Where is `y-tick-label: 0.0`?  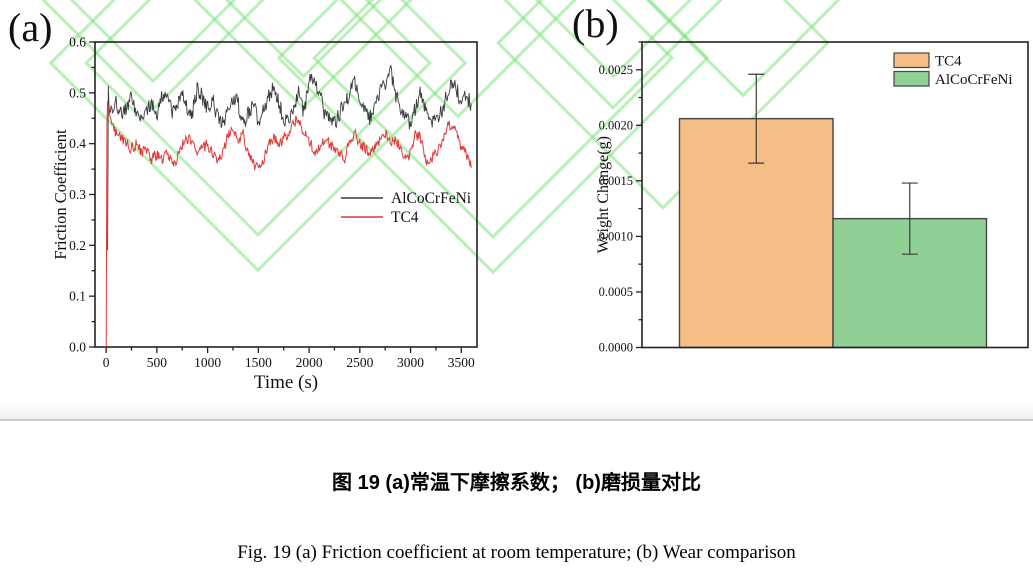 y-tick-label: 0.0 is located at coordinates (77, 347).